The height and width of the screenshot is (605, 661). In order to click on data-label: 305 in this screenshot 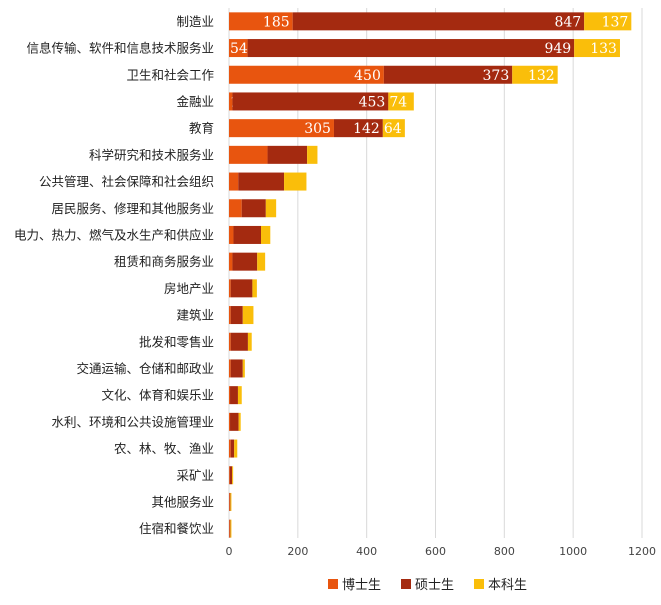, I will do `click(317, 129)`.